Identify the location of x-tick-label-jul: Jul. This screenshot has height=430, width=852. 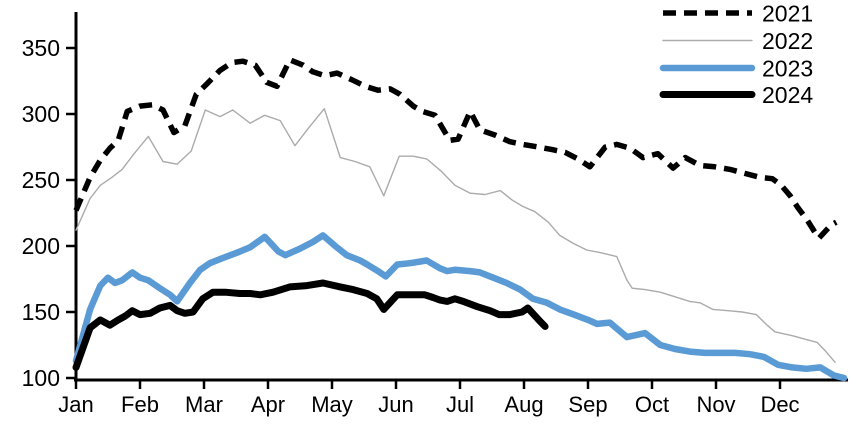
(460, 404).